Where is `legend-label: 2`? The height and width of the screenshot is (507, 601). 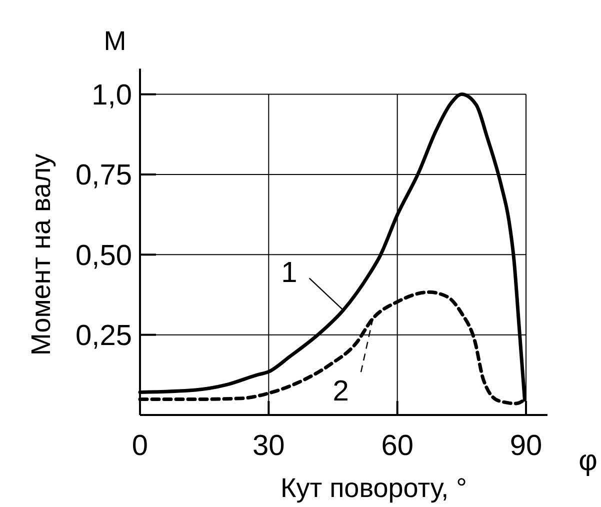 legend-label: 2 is located at coordinates (340, 391).